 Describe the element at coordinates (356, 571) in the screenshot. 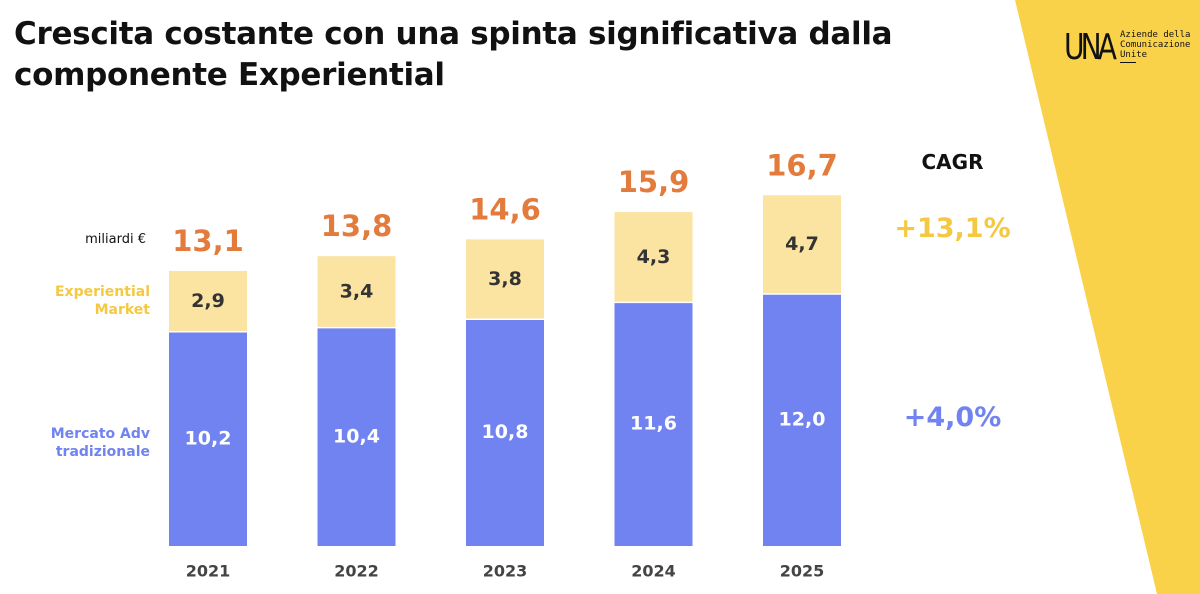

I see `x-tick-2022: 2022` at that location.